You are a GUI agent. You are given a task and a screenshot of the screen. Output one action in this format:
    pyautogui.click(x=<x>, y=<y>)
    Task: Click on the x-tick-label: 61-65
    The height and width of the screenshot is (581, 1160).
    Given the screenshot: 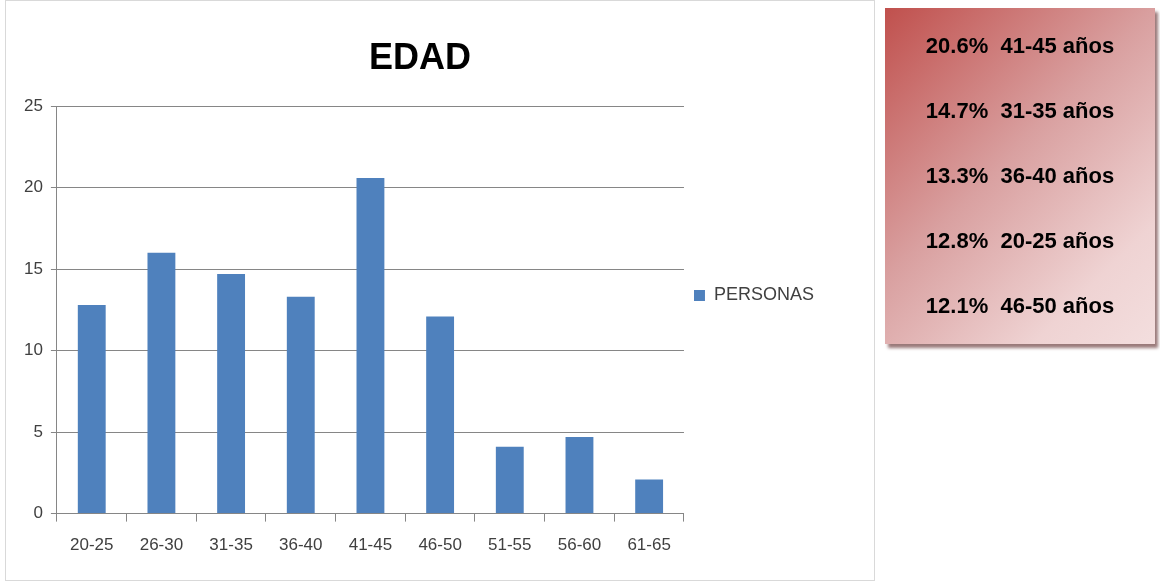 What is the action you would take?
    pyautogui.click(x=649, y=545)
    